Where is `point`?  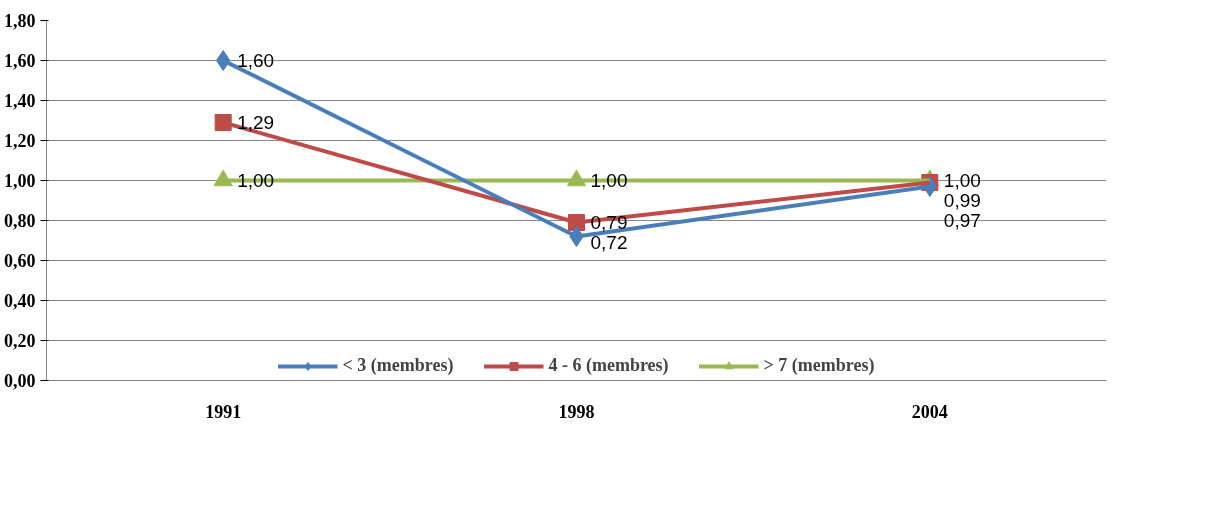
point is located at coordinates (223, 60).